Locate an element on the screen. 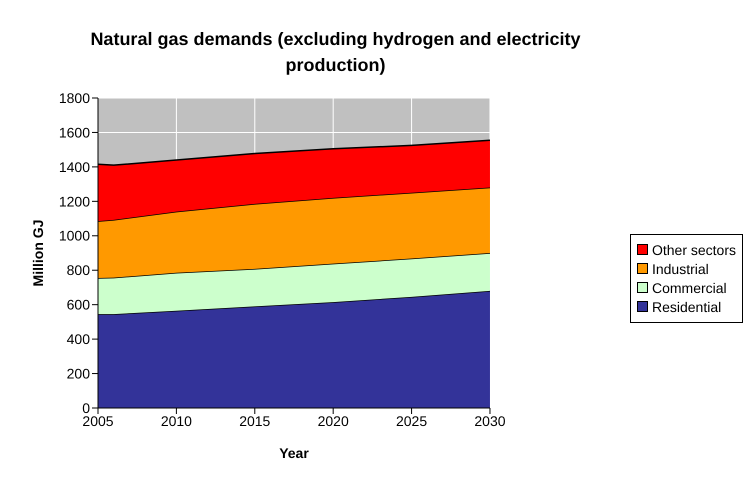 This screenshot has width=751, height=487. x-tick-label: 2020 is located at coordinates (333, 420).